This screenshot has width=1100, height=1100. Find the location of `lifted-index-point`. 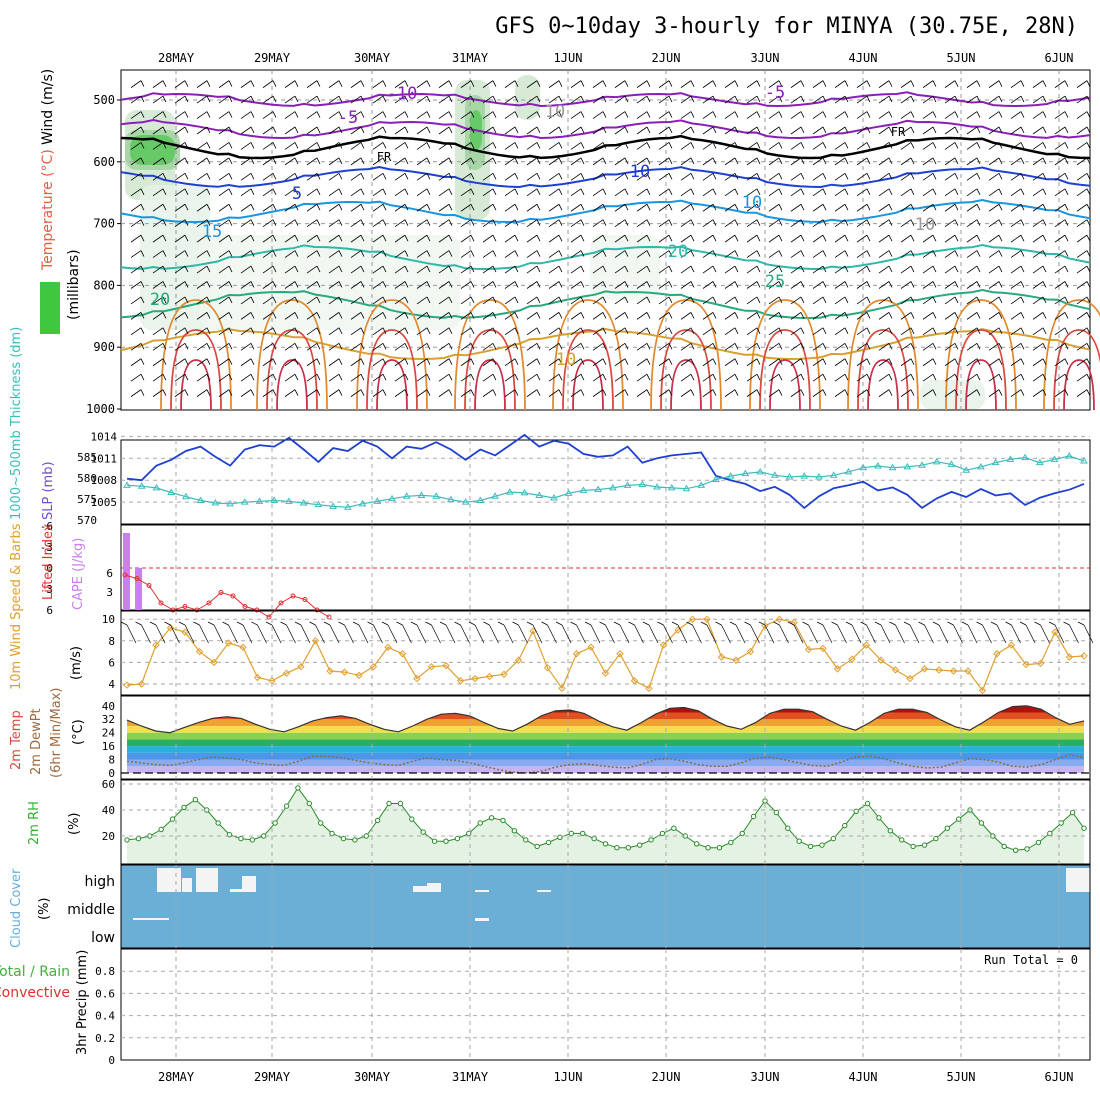

lifted-index-point is located at coordinates (305, 599).